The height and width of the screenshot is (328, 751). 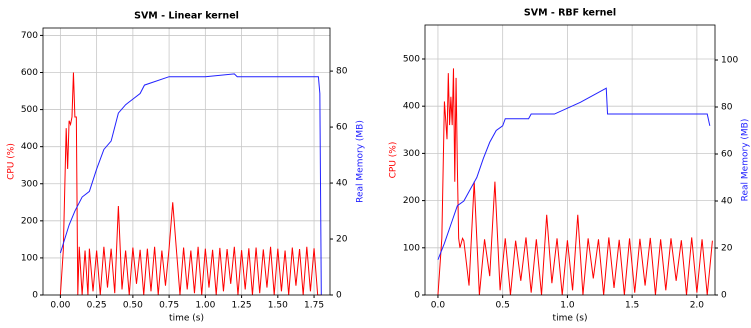 What do you see at coordinates (729, 61) in the screenshot?
I see `y2-tick-label: 100` at bounding box center [729, 61].